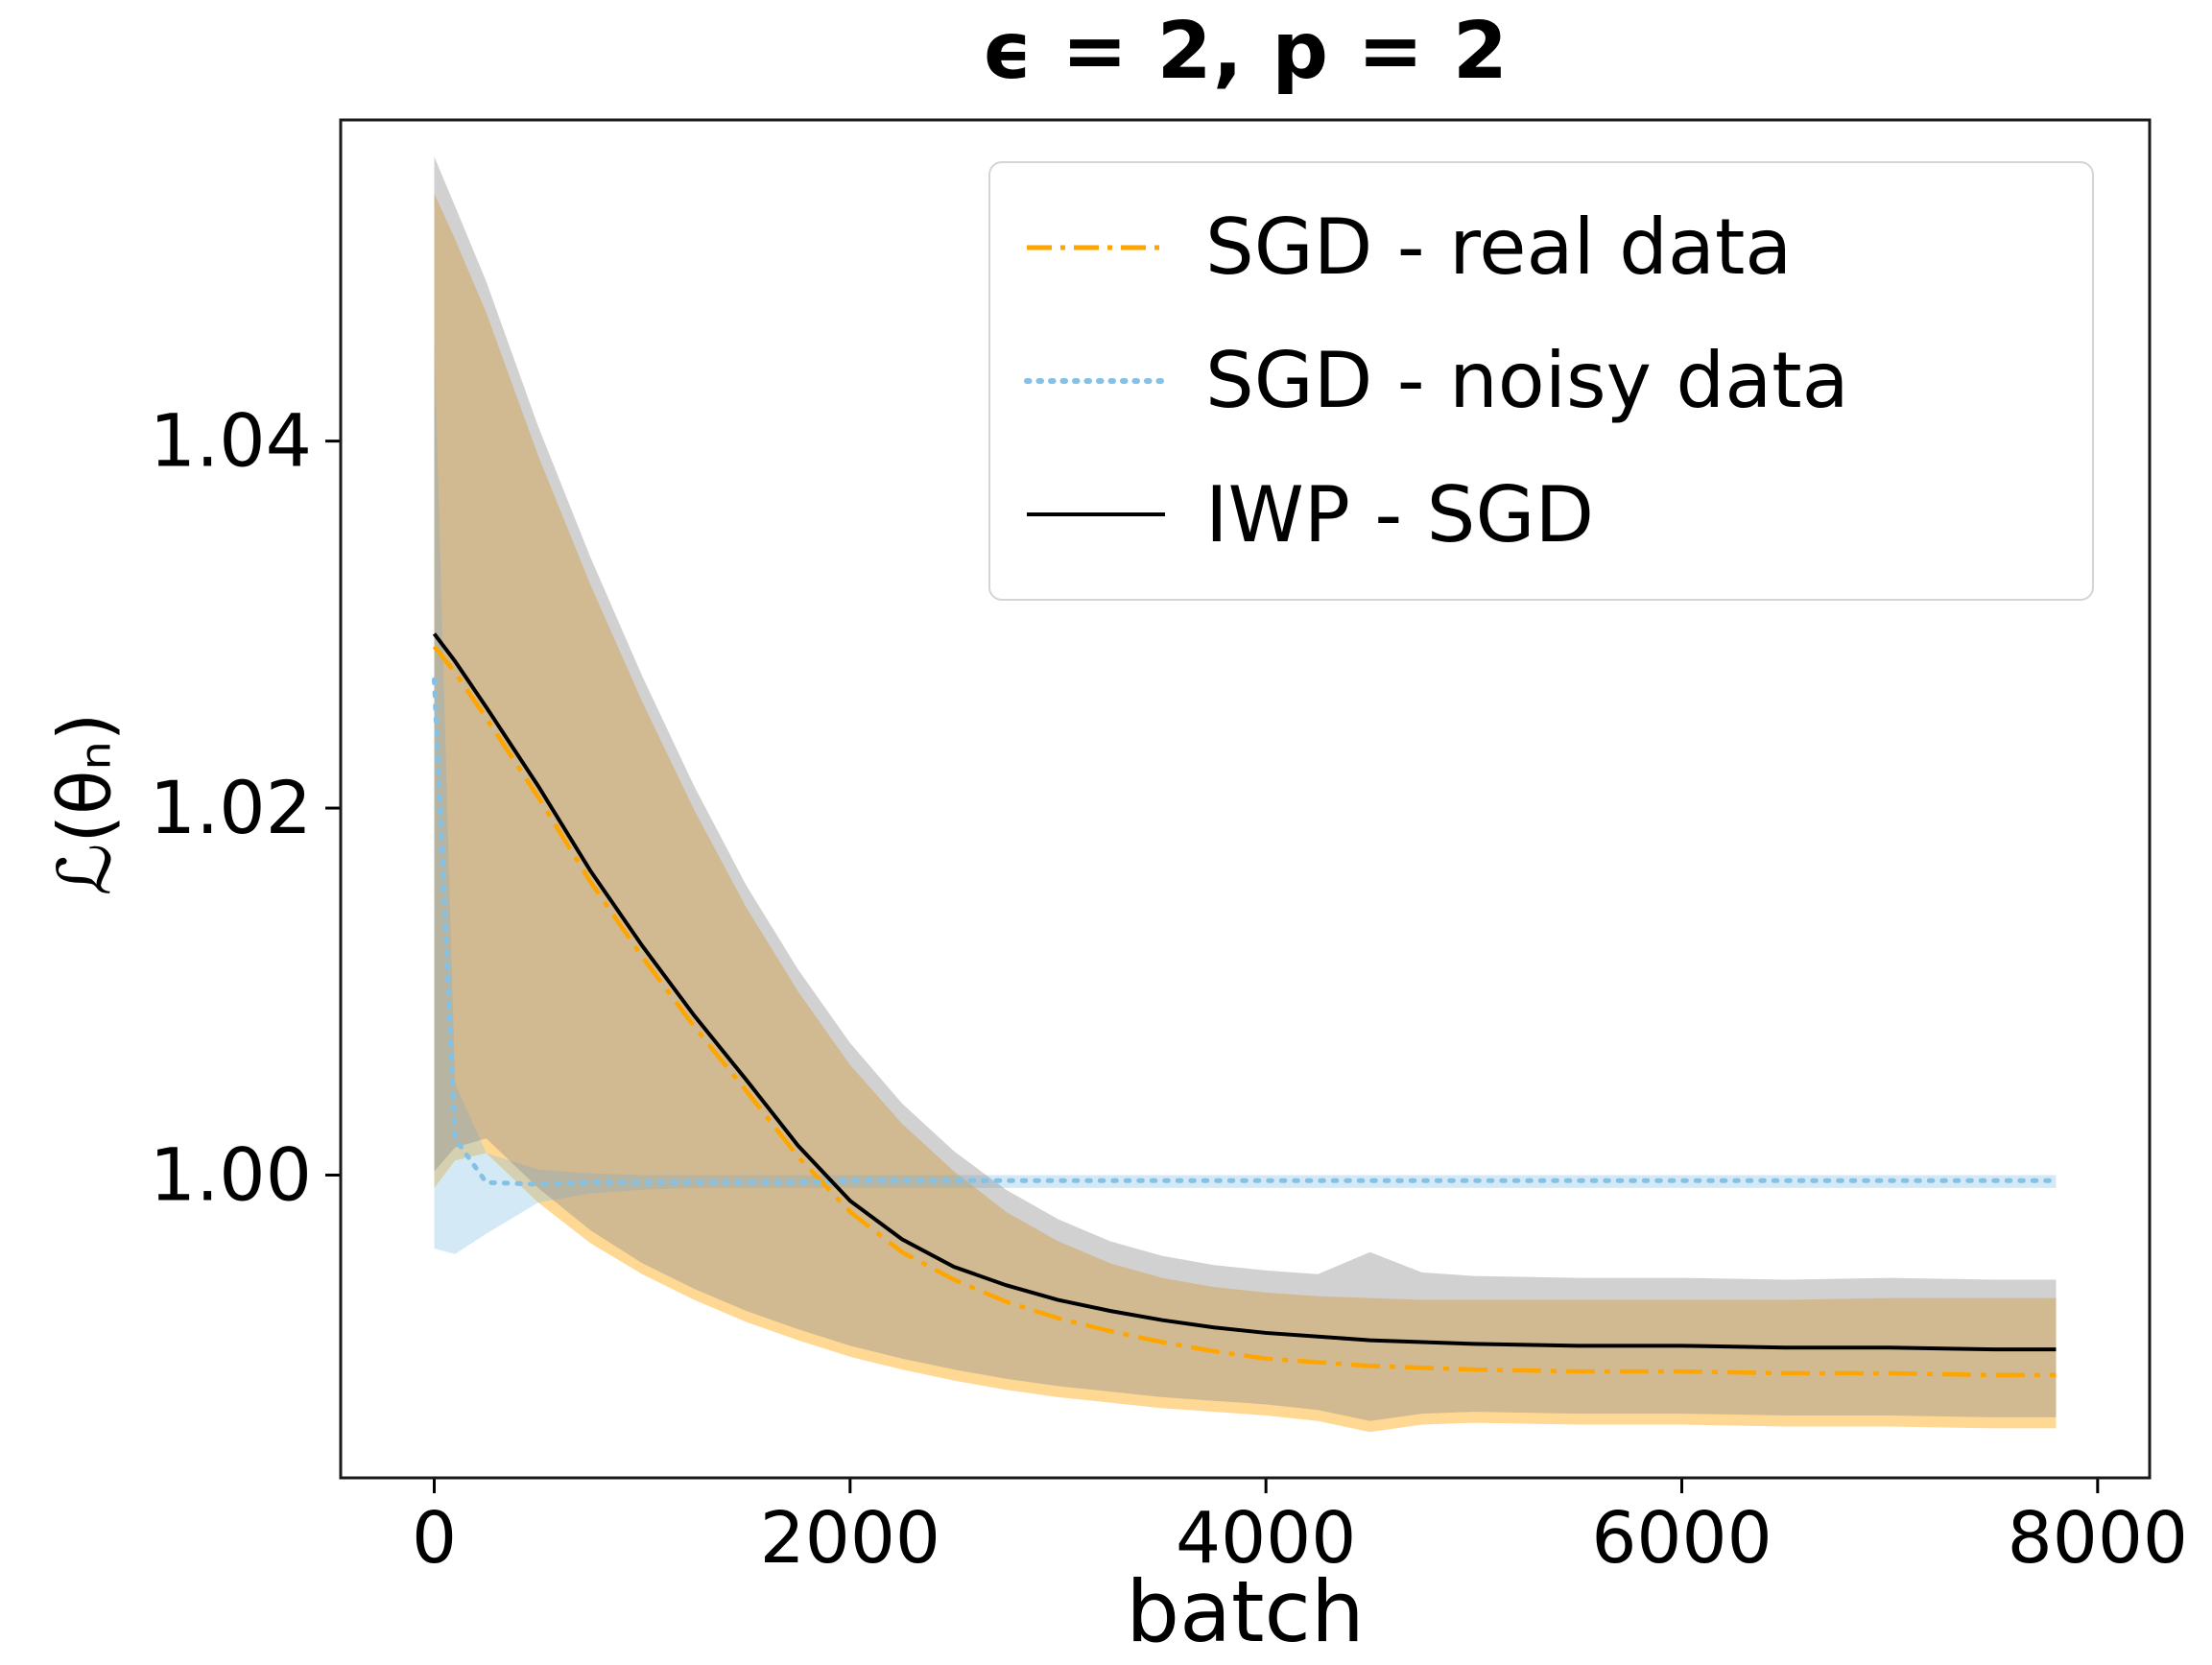 The image size is (2212, 1665). What do you see at coordinates (1681, 1538) in the screenshot?
I see `x-tick-label: 6000` at bounding box center [1681, 1538].